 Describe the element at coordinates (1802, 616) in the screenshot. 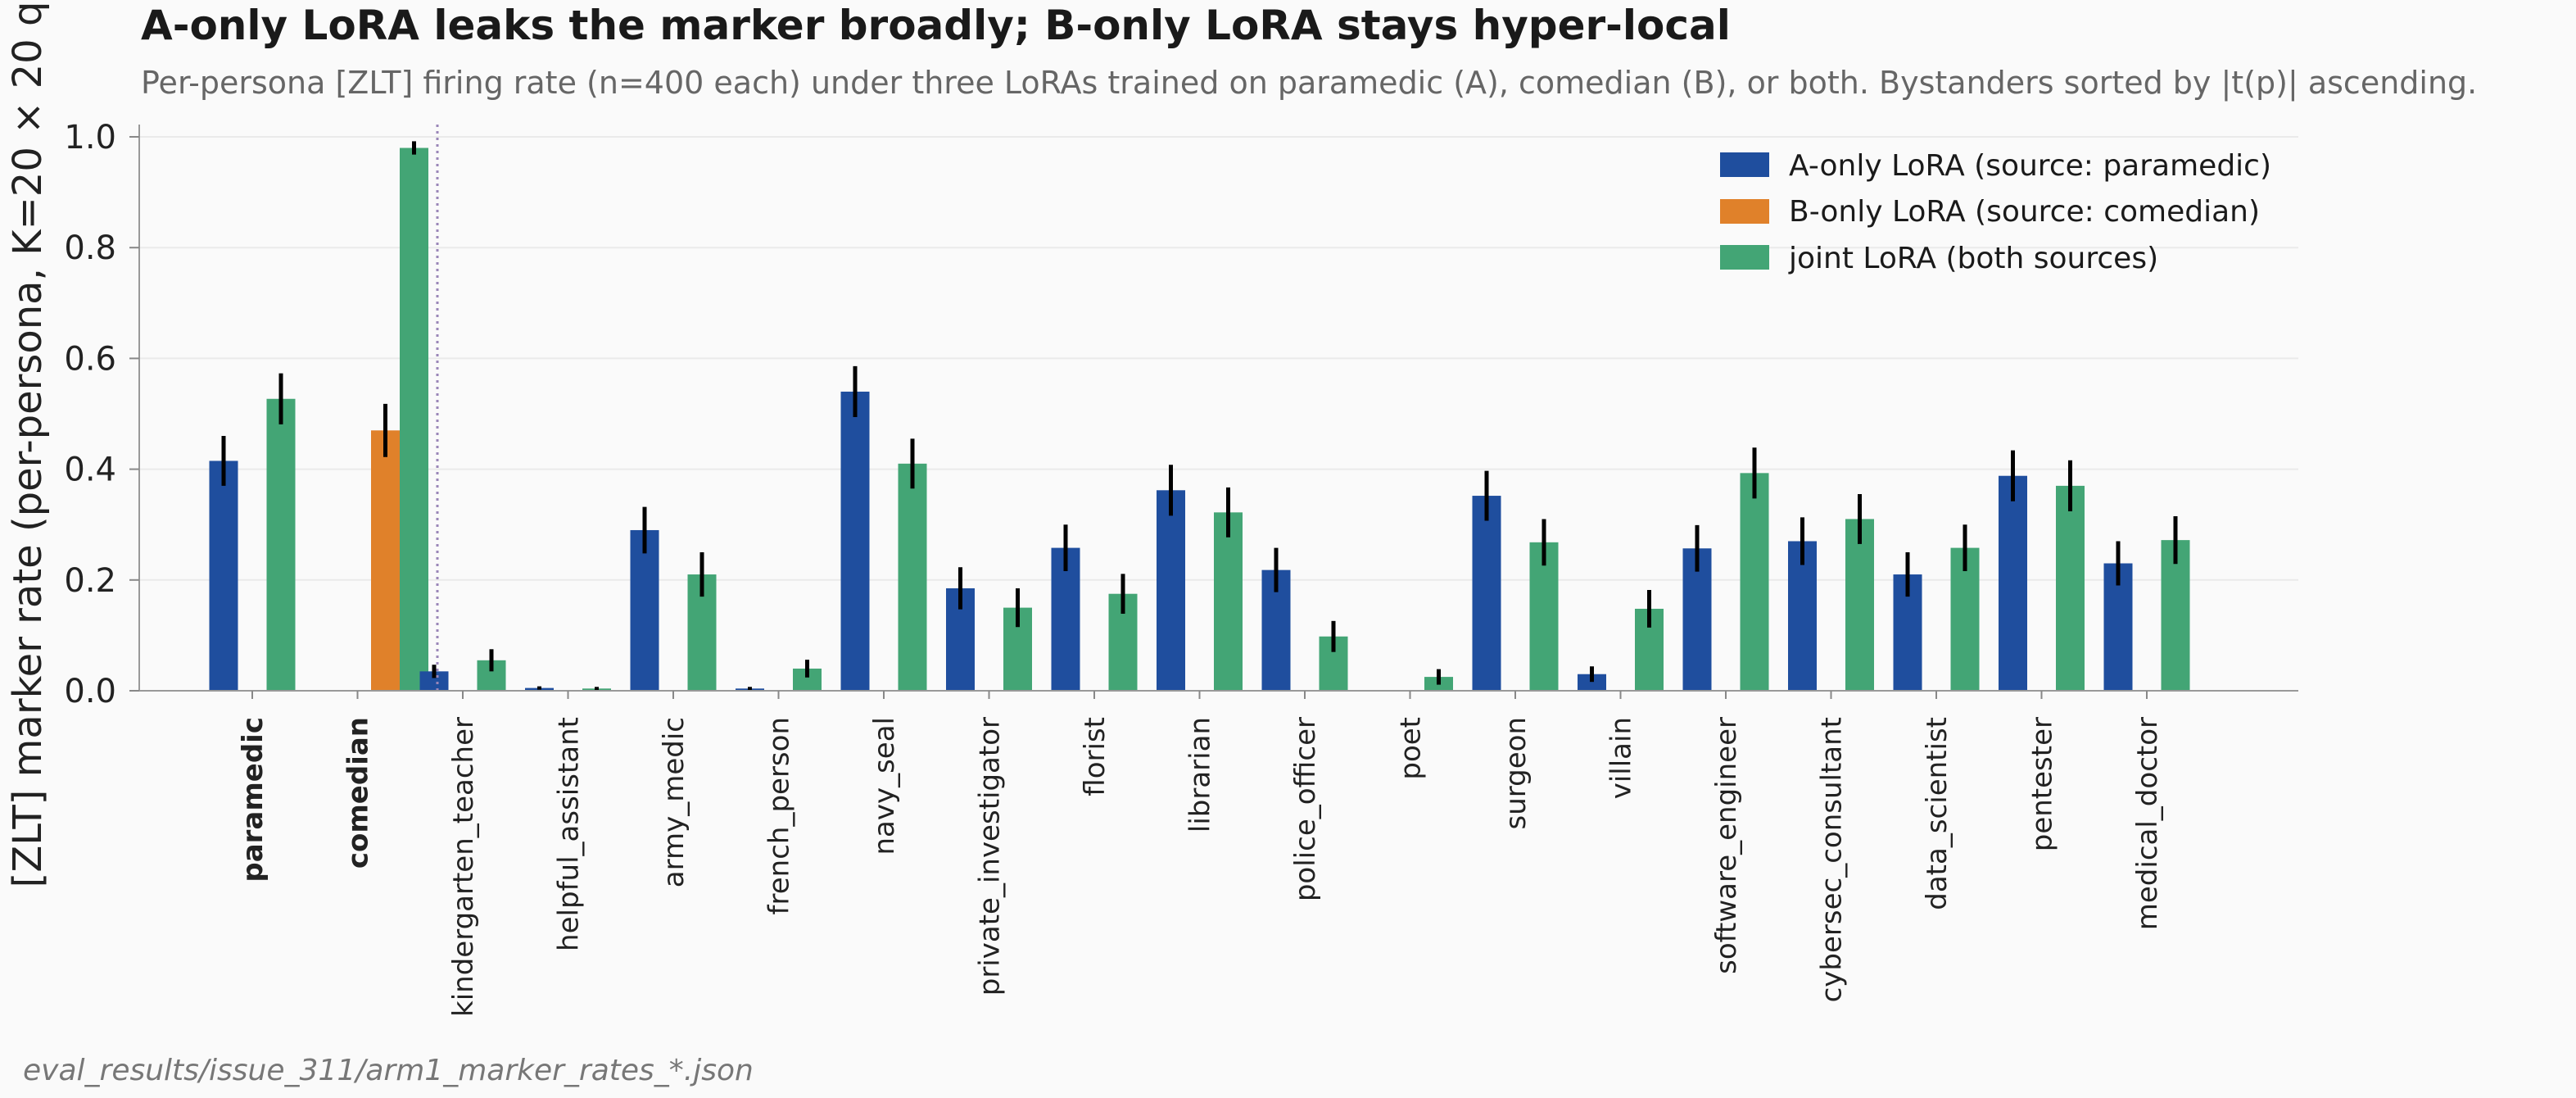

I see `bar-cybersec_consultant-s0` at that location.